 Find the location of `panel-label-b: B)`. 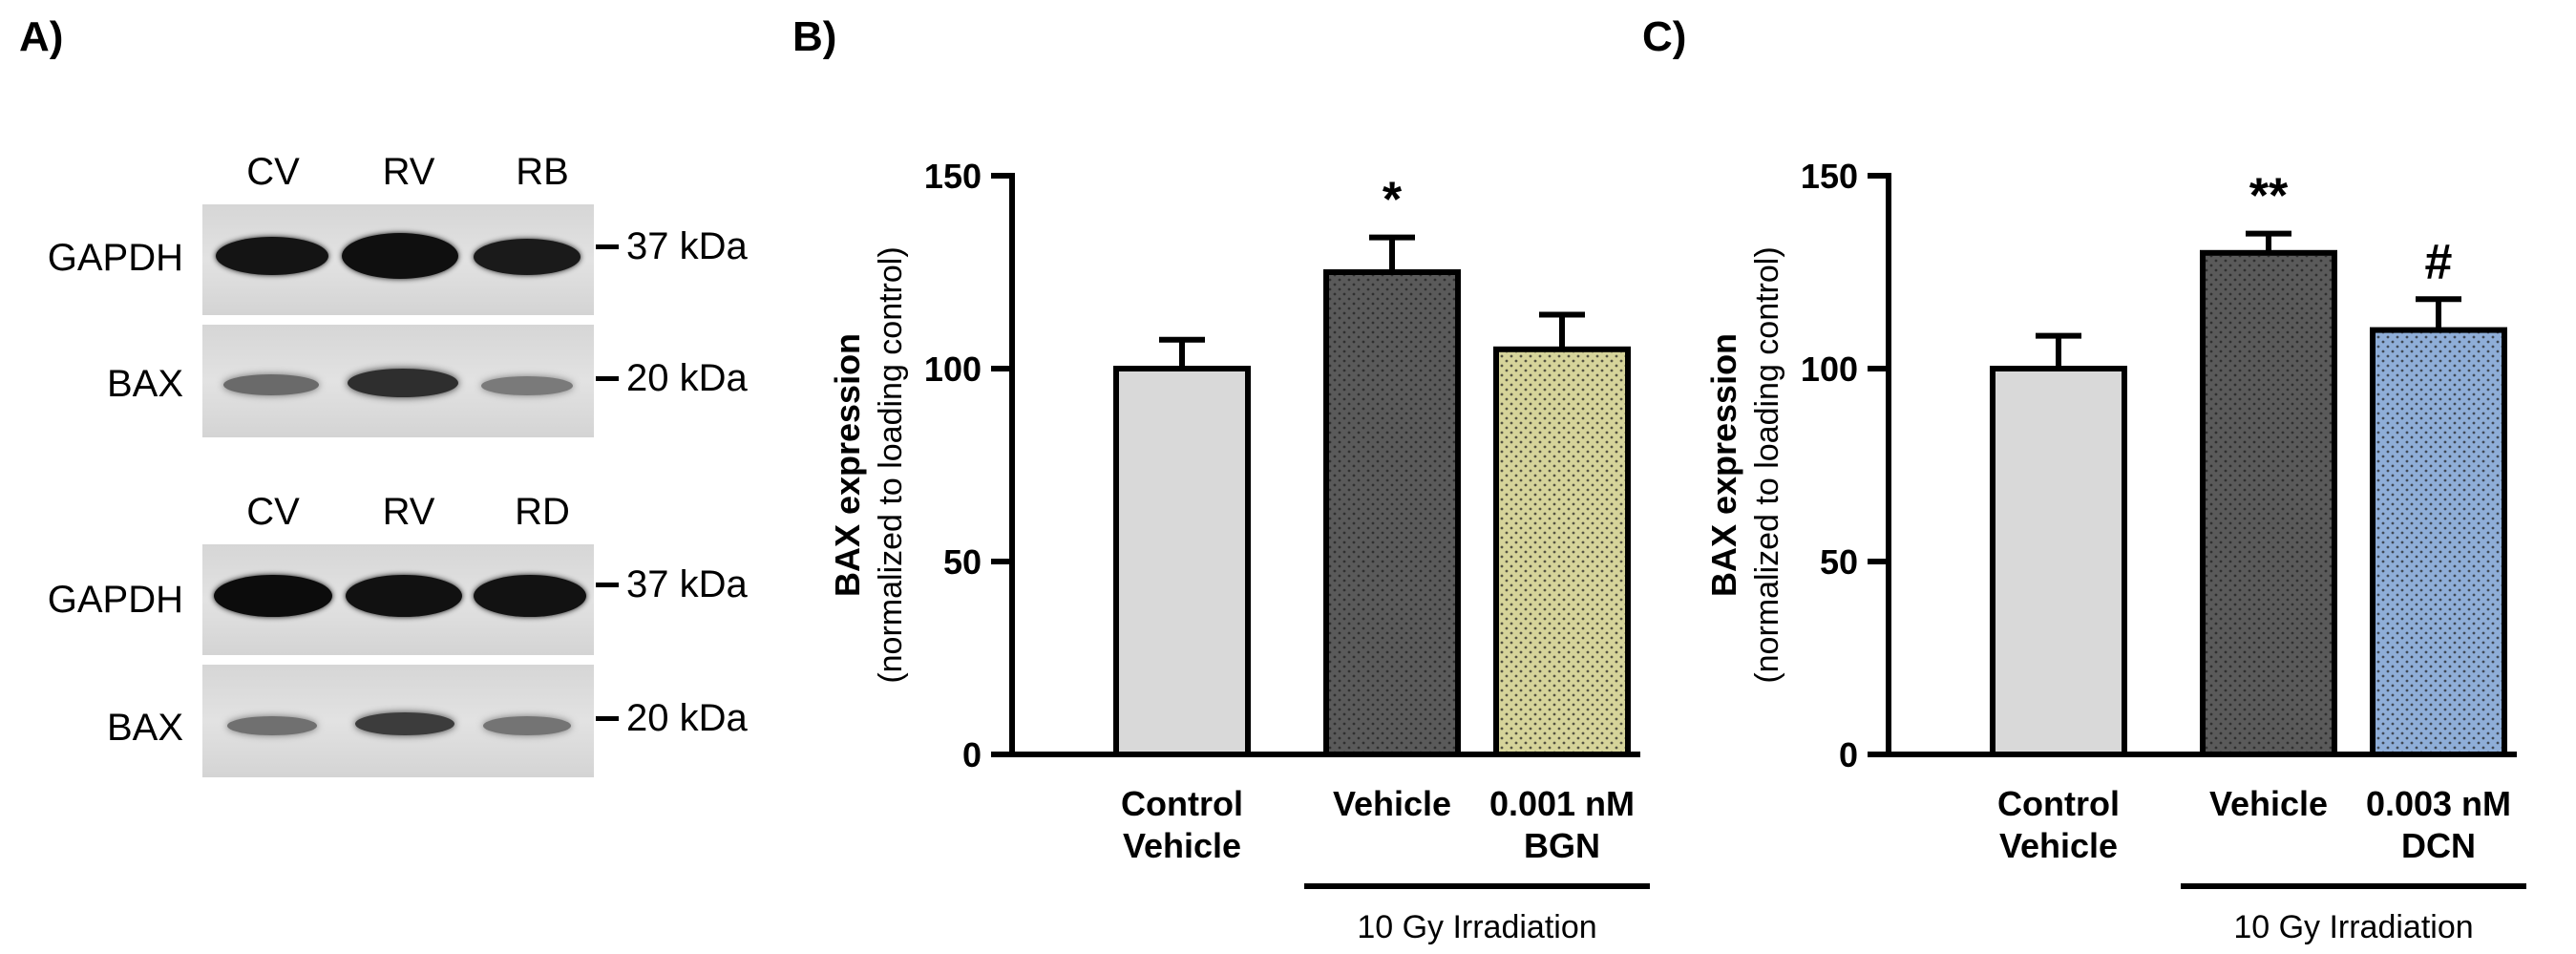

panel-label-b: B) is located at coordinates (814, 37).